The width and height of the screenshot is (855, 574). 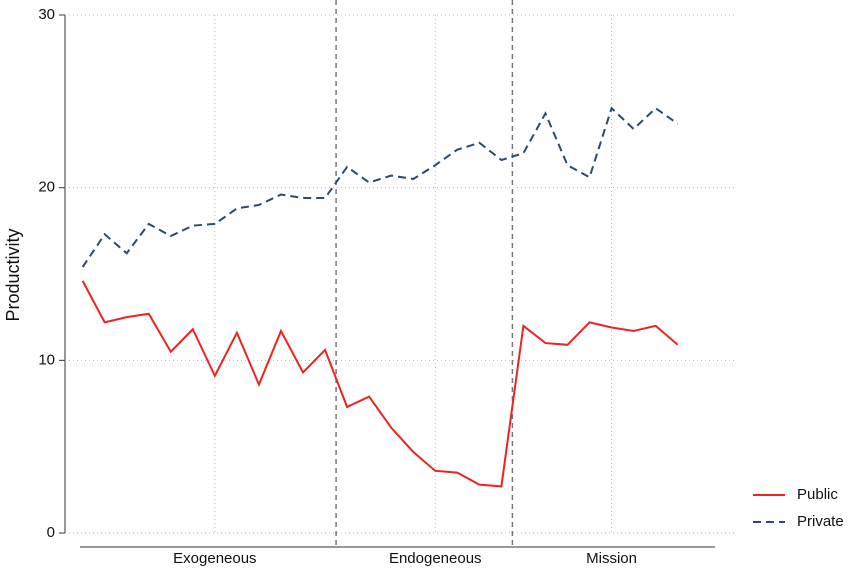 What do you see at coordinates (13, 274) in the screenshot?
I see `y-axis-label: Productivity` at bounding box center [13, 274].